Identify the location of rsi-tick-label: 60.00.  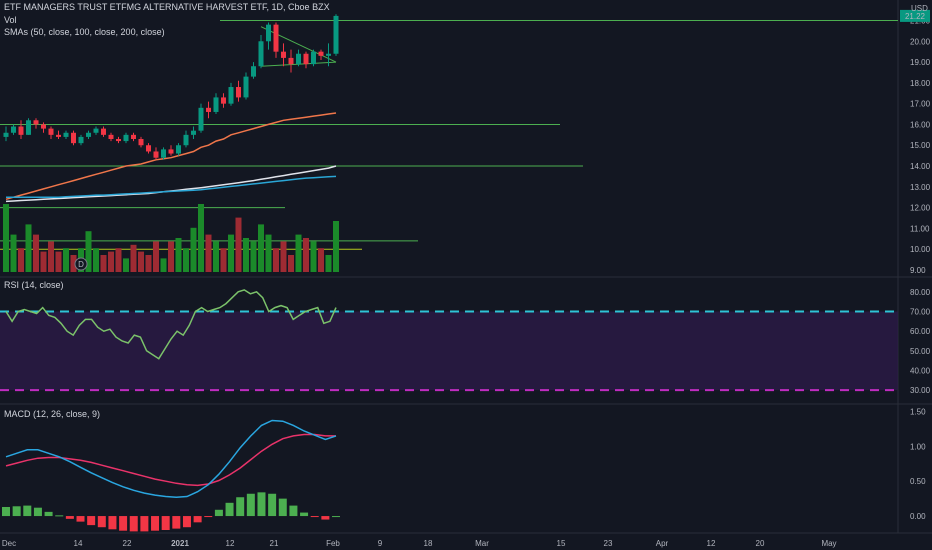
(920, 331).